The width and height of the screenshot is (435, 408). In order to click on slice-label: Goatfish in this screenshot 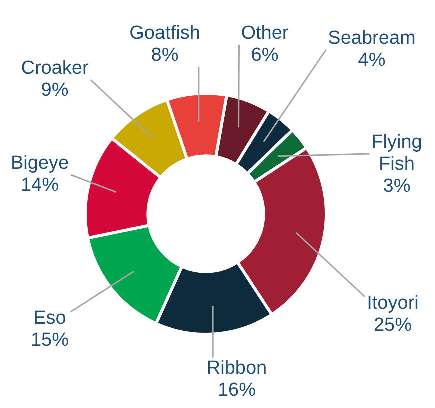, I will do `click(165, 33)`.